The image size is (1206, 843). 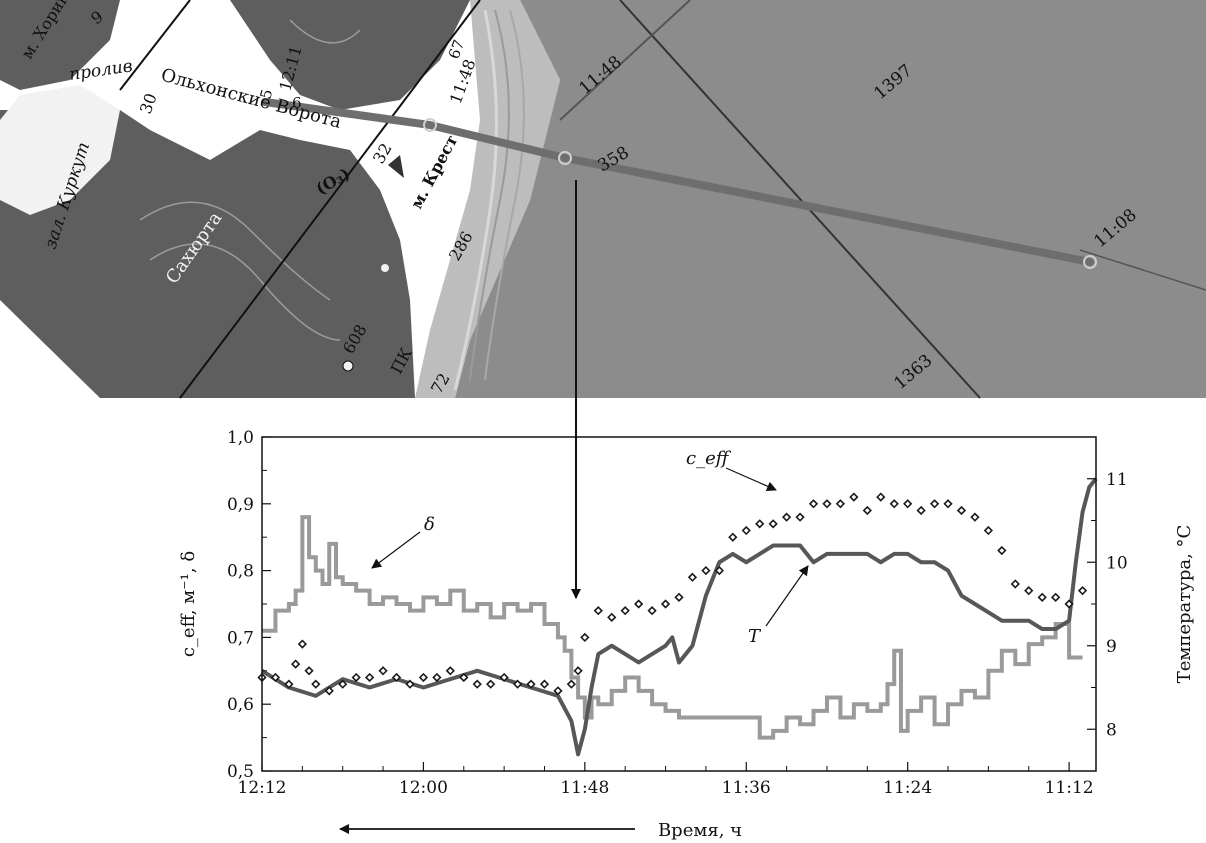 What do you see at coordinates (1111, 730) in the screenshot?
I see `y-right-tick-label: 8` at bounding box center [1111, 730].